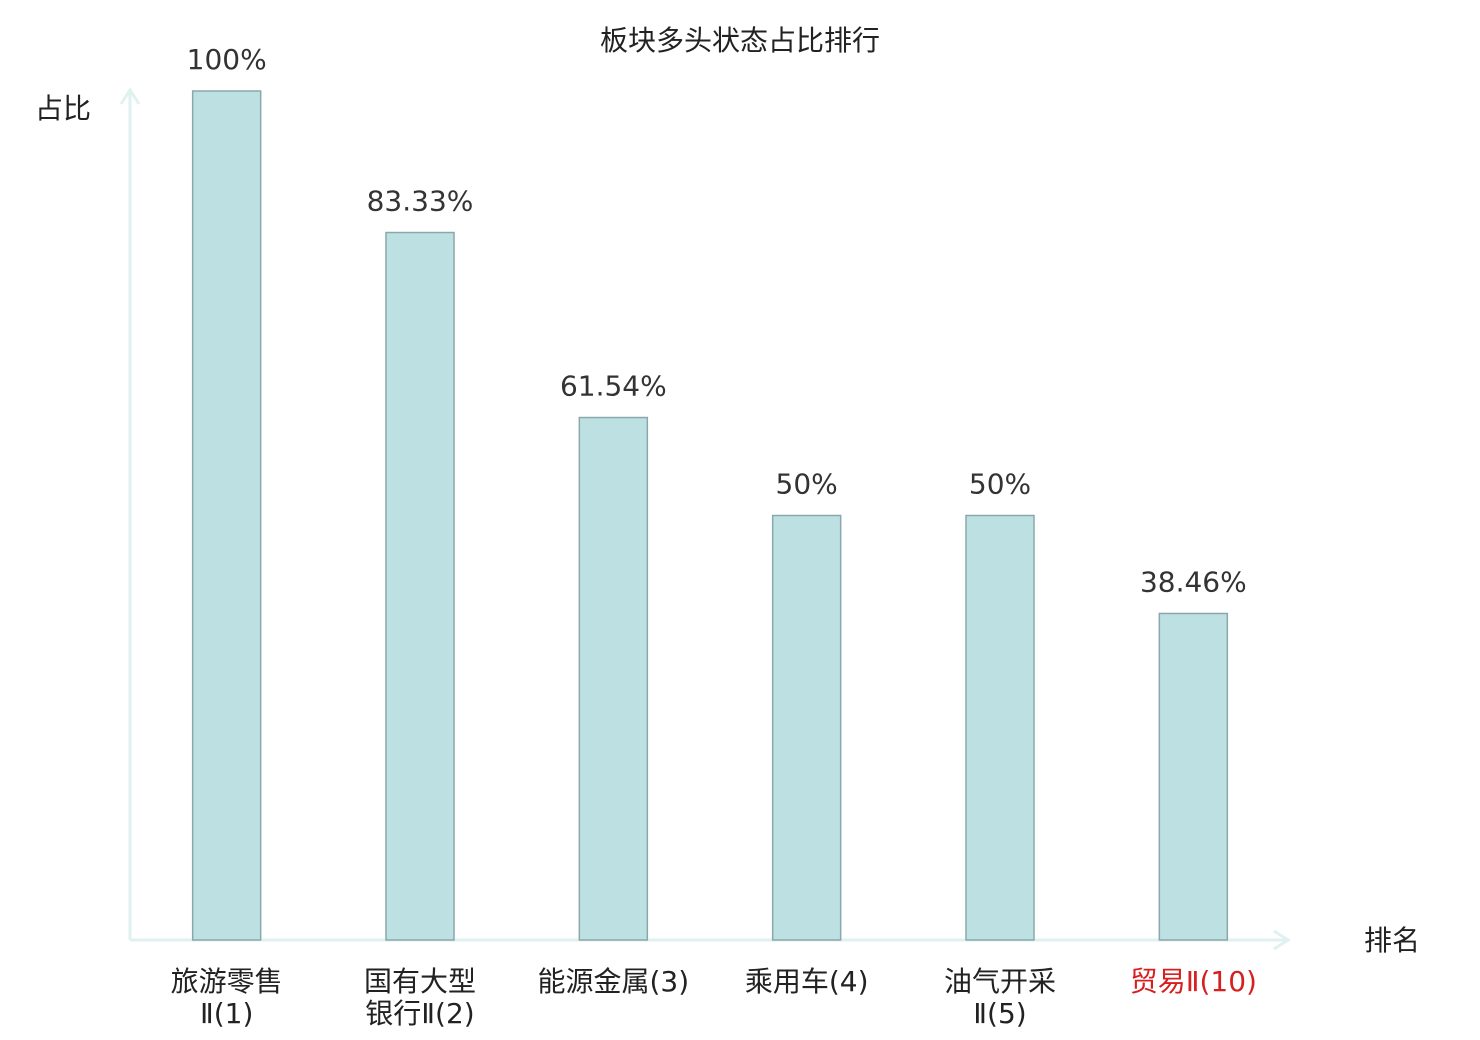  I want to click on x-tick-label: Ⅱ(5), so click(999, 1013).